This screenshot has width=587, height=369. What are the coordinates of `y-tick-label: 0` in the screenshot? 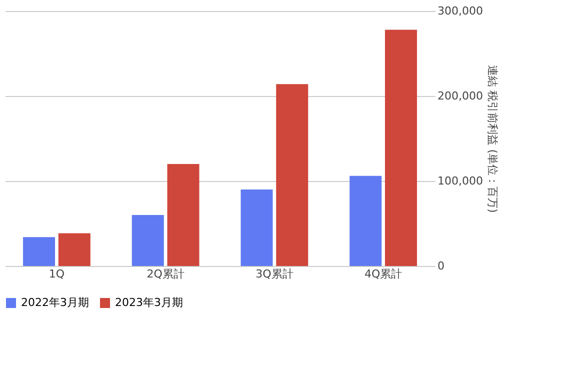 It's located at (441, 266).